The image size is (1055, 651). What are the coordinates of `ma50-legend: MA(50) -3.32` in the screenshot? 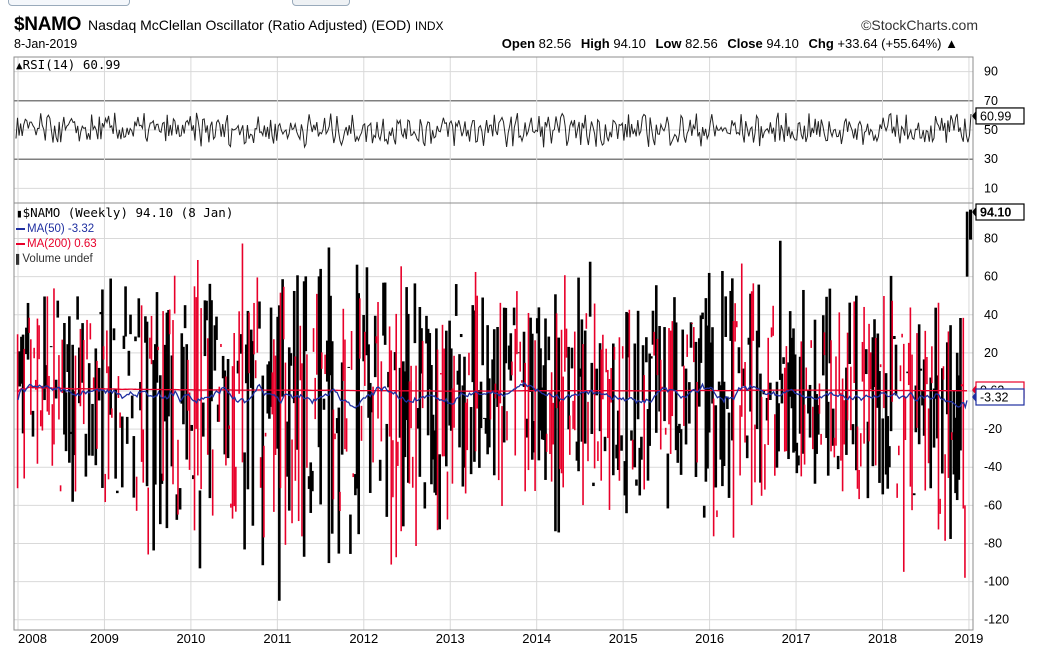 It's located at (55, 229).